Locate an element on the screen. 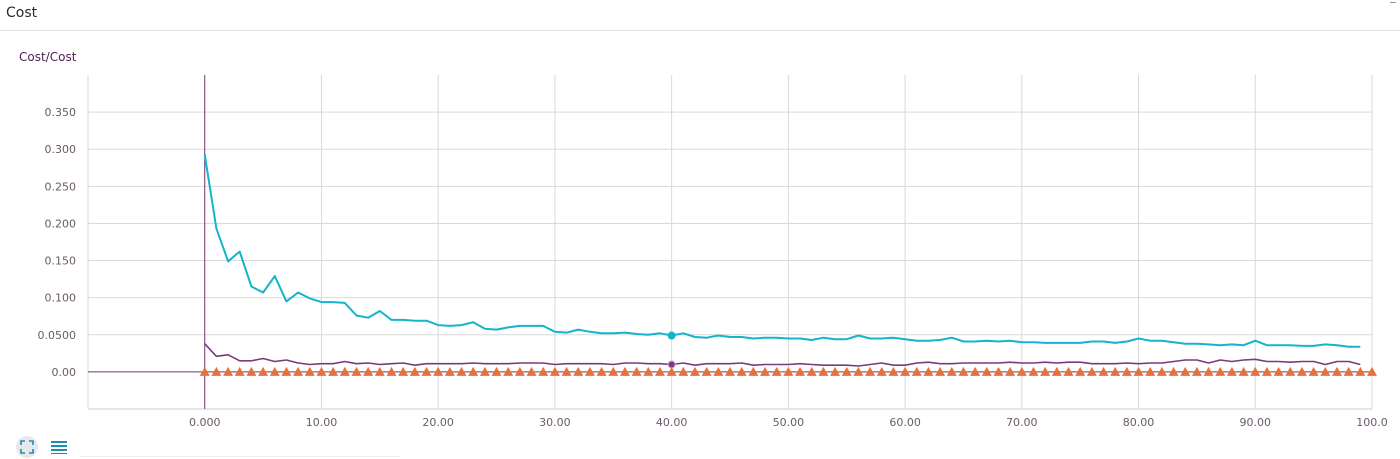  section-title: Cost is located at coordinates (22, 13).